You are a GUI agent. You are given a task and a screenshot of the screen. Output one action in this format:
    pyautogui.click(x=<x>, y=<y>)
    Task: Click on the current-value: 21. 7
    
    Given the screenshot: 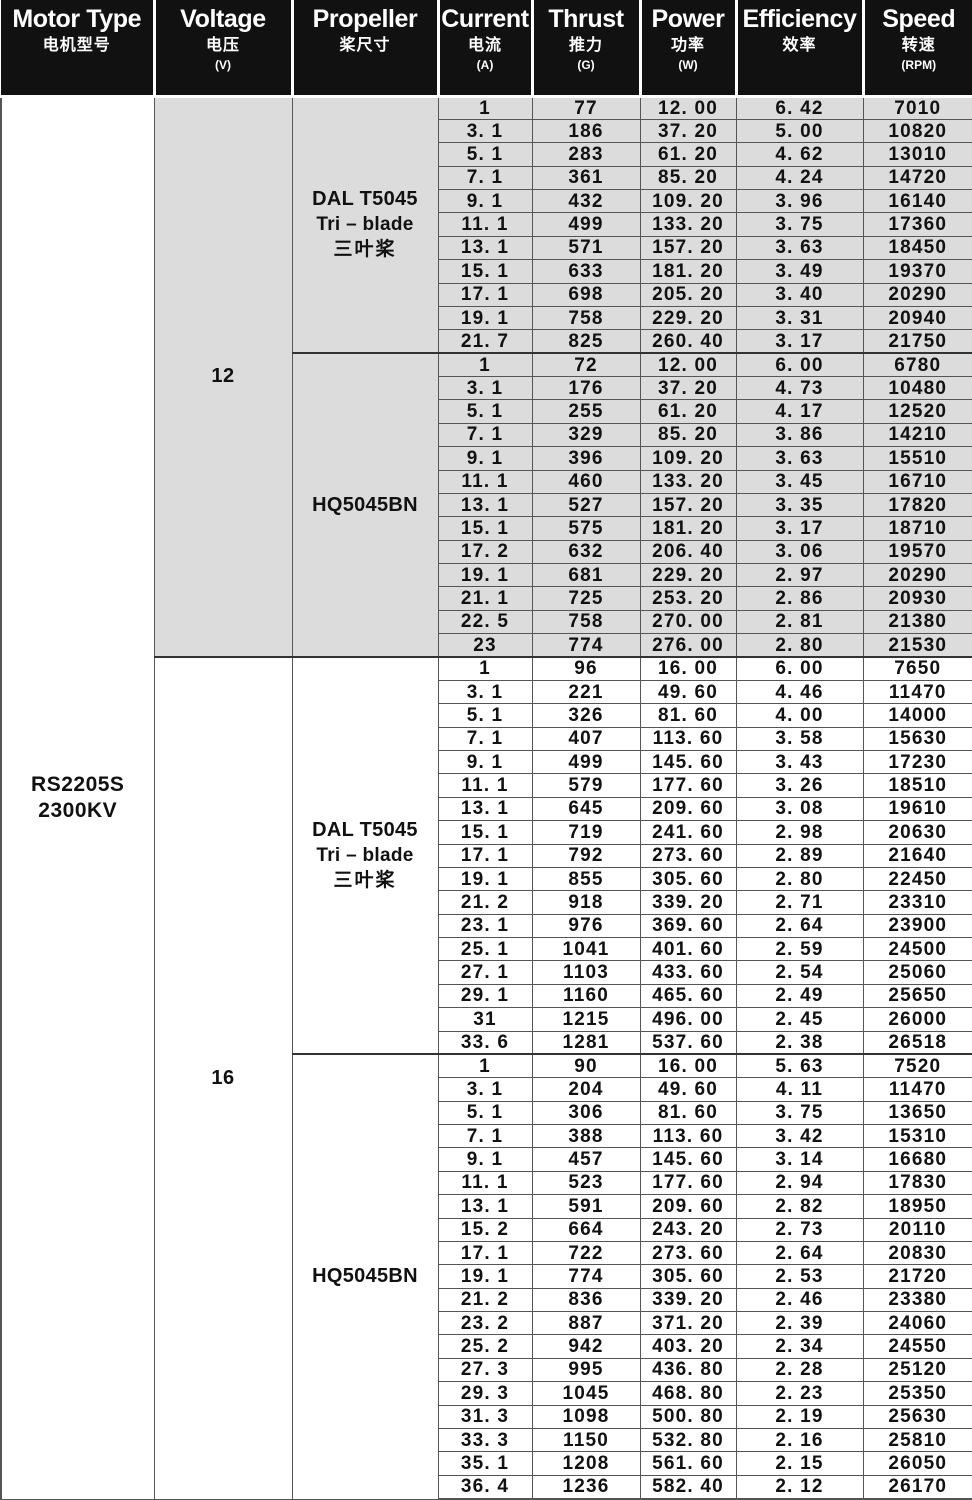 What is the action you would take?
    pyautogui.click(x=485, y=341)
    